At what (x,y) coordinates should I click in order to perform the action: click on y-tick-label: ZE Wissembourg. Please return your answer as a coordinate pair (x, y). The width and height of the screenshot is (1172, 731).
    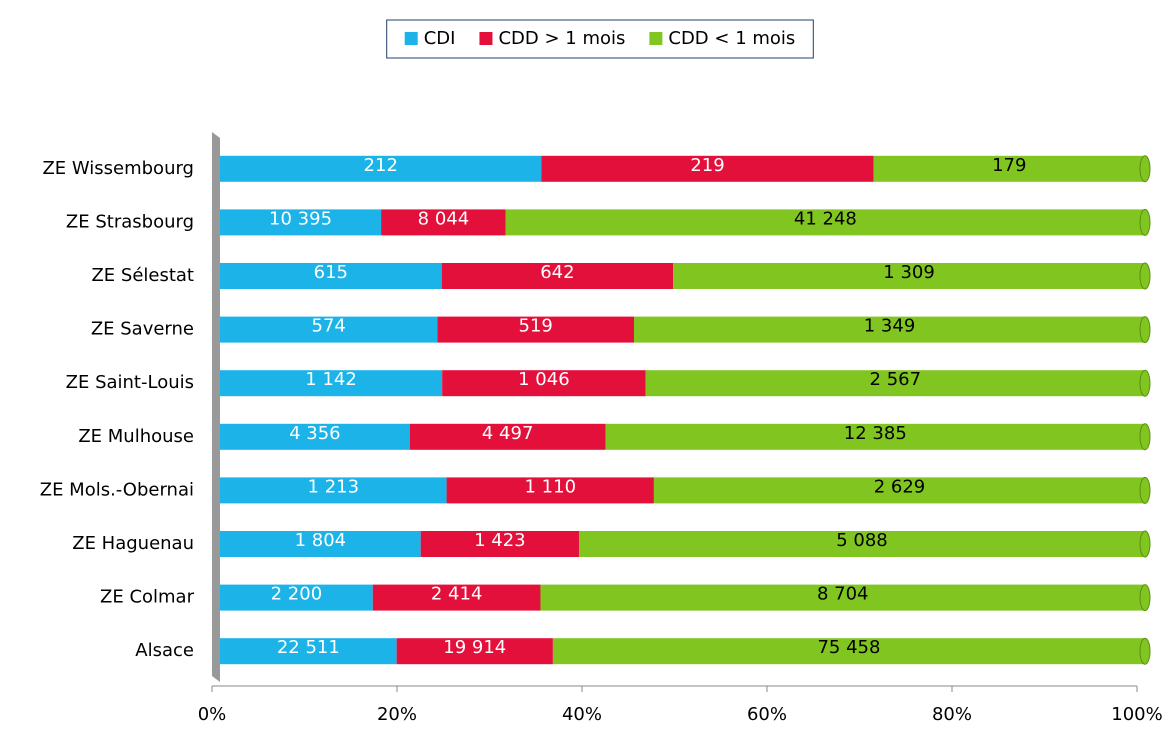
    Looking at the image, I should click on (118, 168).